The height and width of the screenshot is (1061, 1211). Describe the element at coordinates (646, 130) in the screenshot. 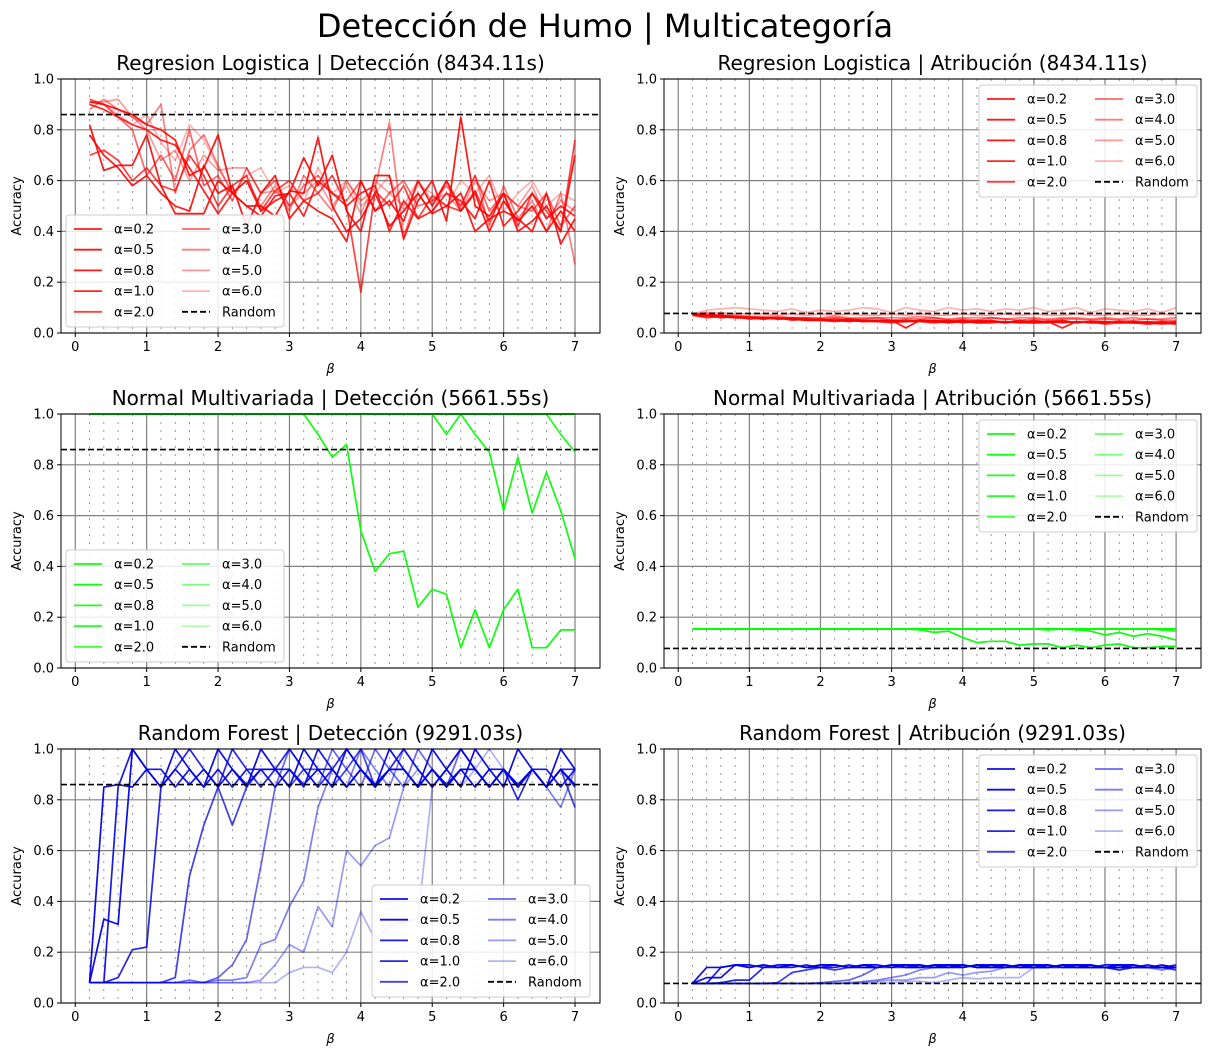

I see `y-tick-label: 0.8` at that location.